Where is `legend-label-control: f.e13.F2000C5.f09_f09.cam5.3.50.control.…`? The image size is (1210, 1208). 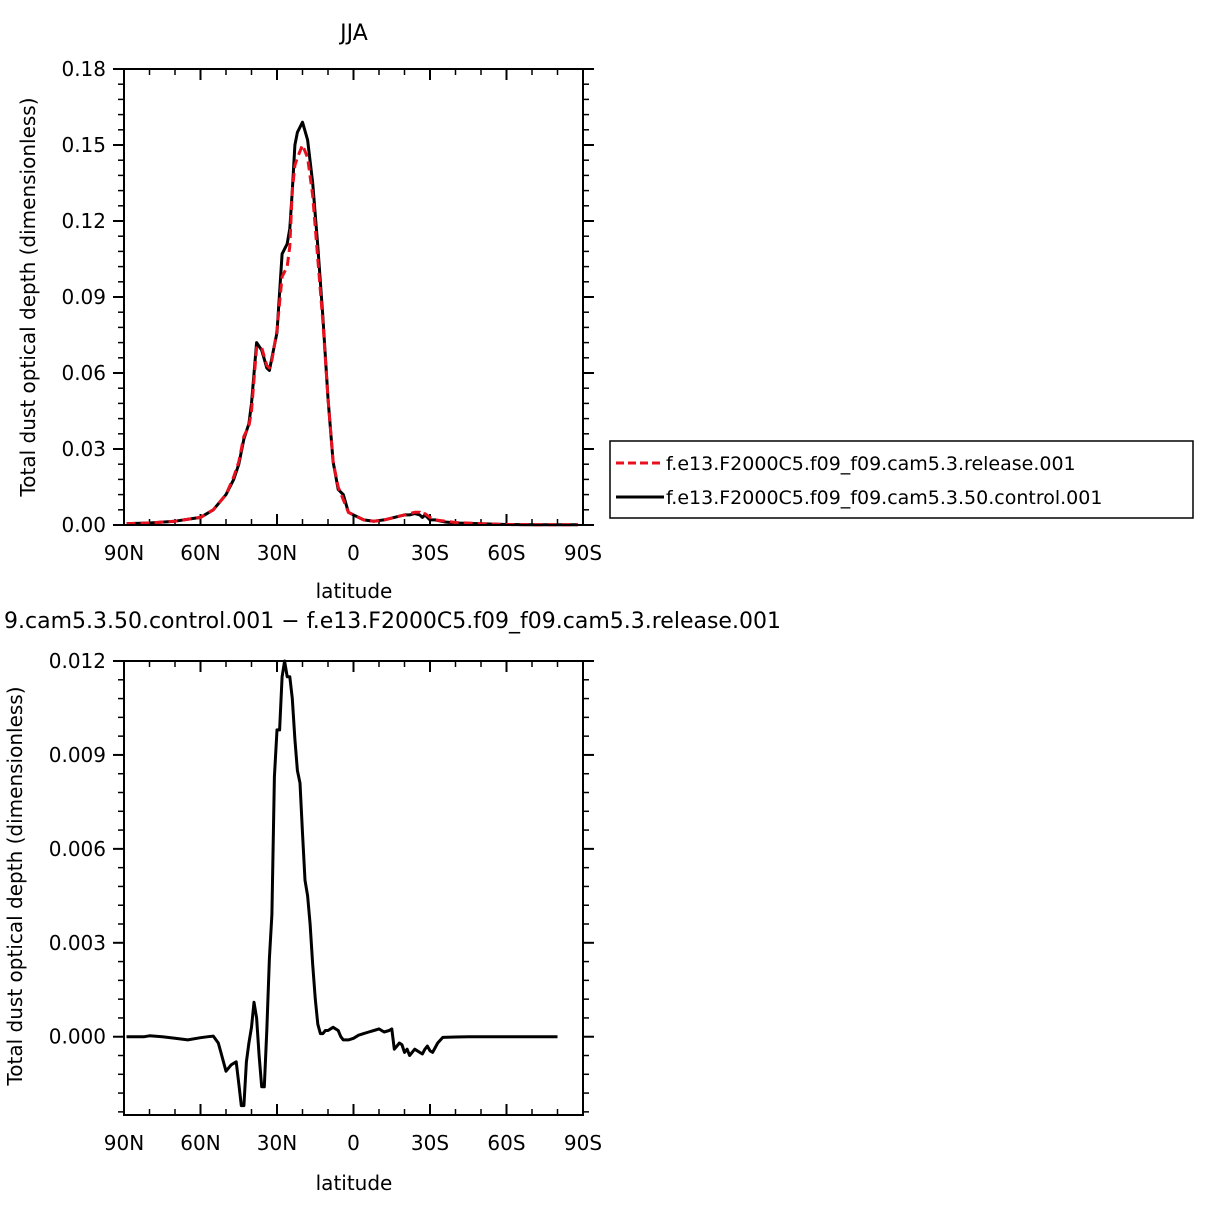
legend-label-control: f.e13.F2000C5.f09_f09.cam5.3.50.control.… is located at coordinates (884, 498).